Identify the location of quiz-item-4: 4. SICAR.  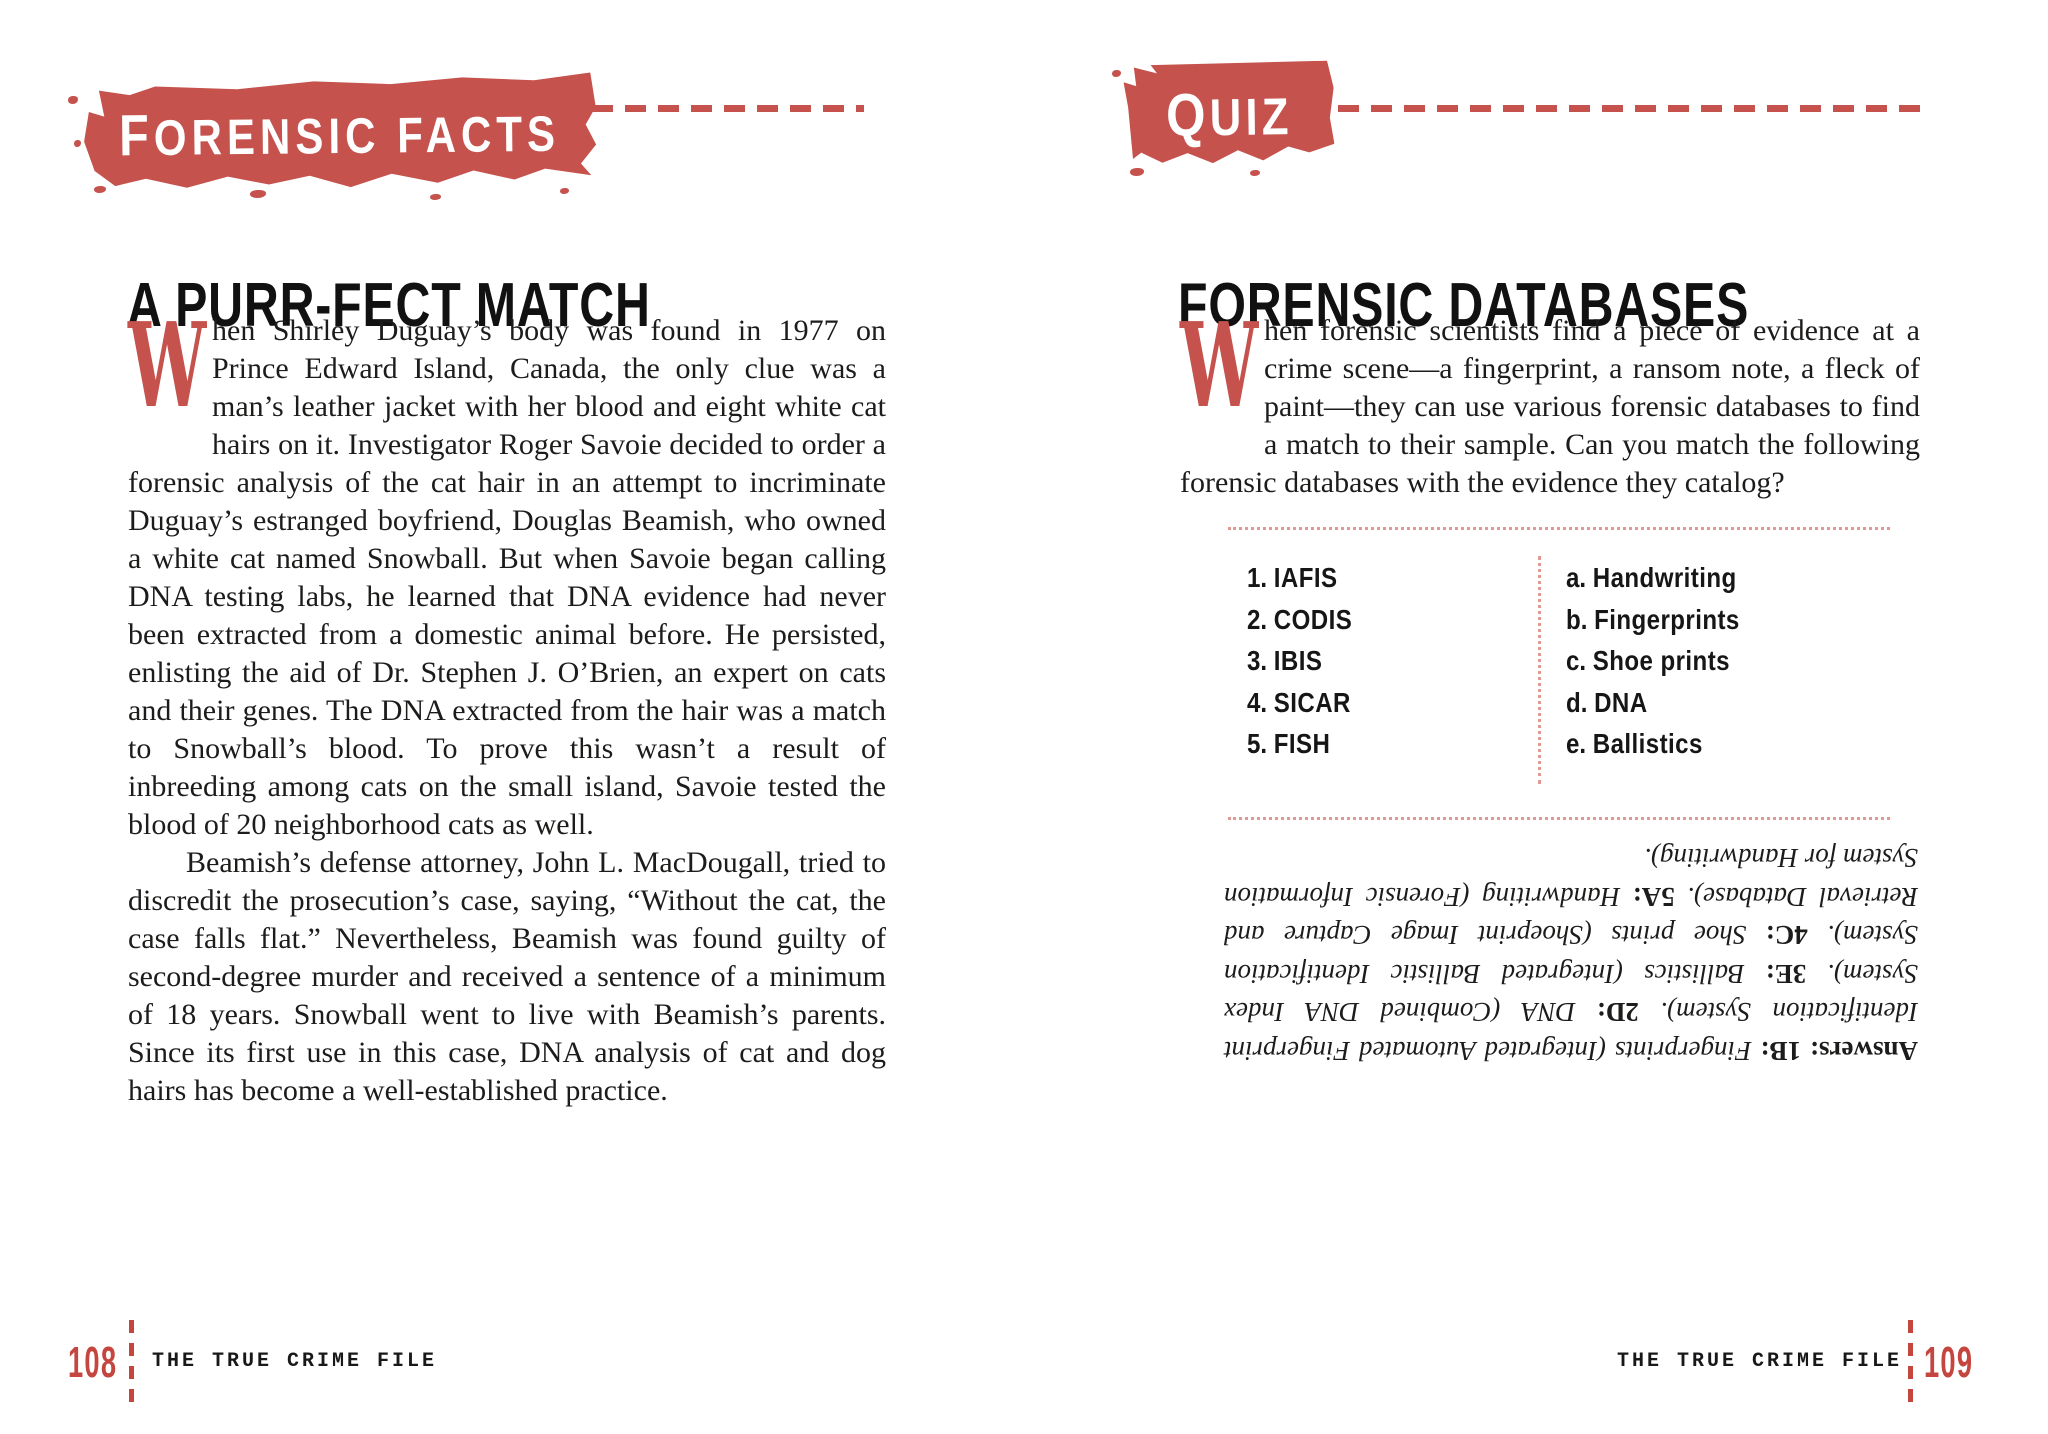
(1299, 702).